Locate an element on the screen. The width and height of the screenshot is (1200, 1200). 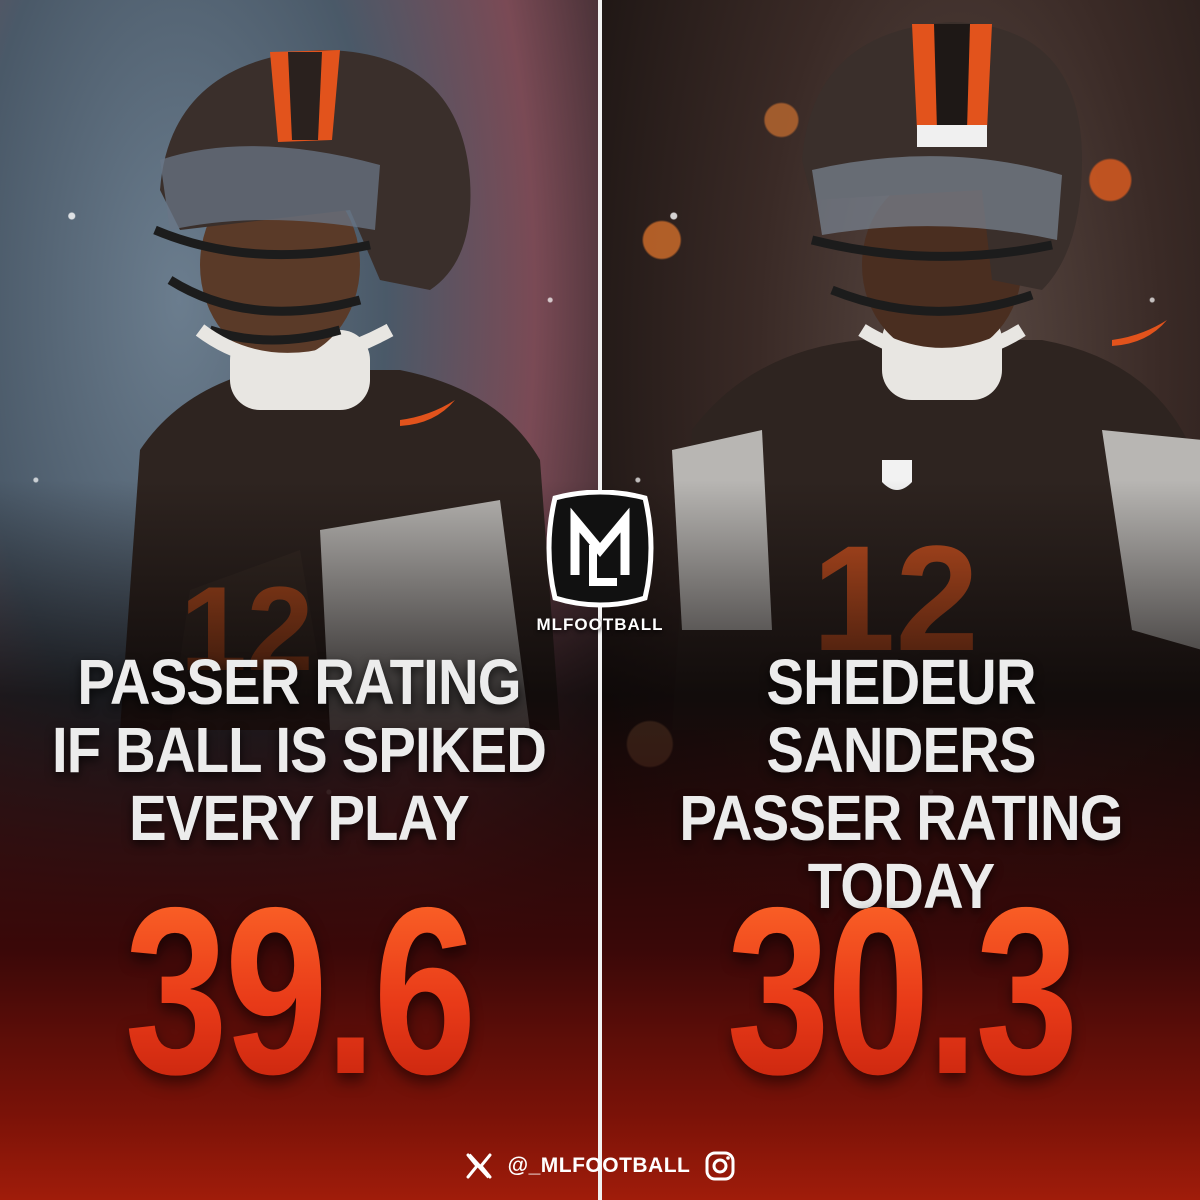
x-logo-icon is located at coordinates (479, 1166).